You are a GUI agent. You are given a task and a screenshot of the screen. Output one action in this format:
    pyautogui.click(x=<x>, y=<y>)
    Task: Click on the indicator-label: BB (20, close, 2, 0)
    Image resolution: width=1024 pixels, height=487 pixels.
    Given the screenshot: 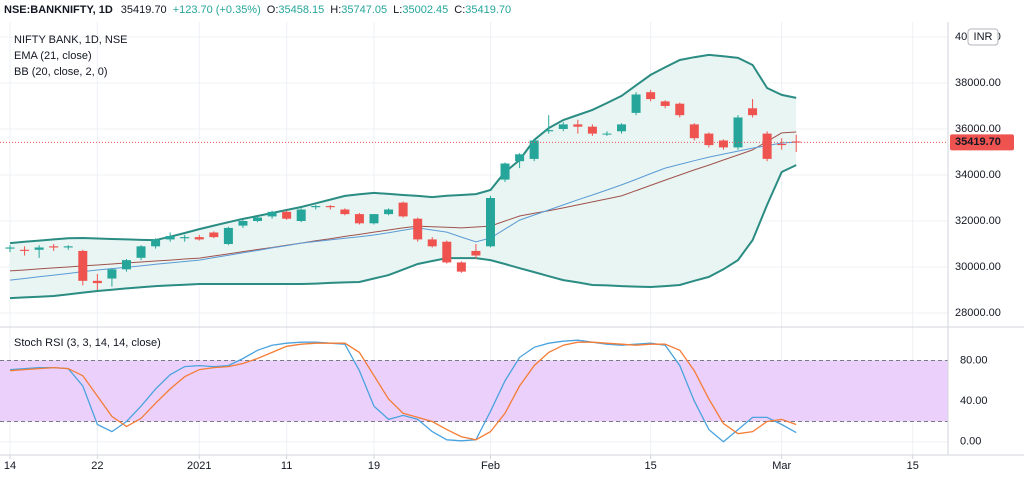 What is the action you would take?
    pyautogui.click(x=61, y=72)
    